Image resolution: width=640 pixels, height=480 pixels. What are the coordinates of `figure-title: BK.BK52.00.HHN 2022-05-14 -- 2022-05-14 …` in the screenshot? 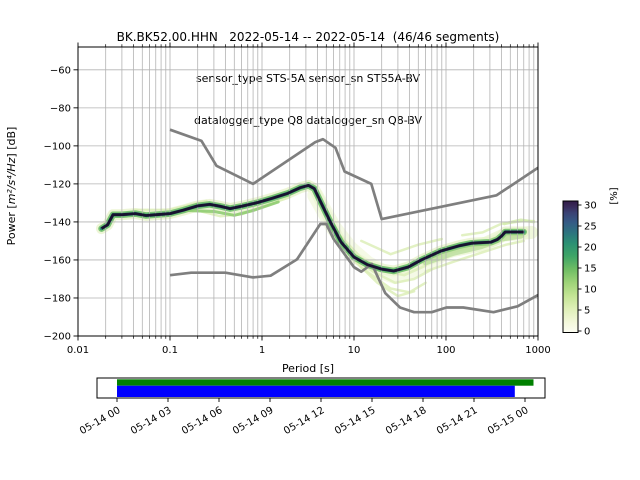 It's located at (308, 37).